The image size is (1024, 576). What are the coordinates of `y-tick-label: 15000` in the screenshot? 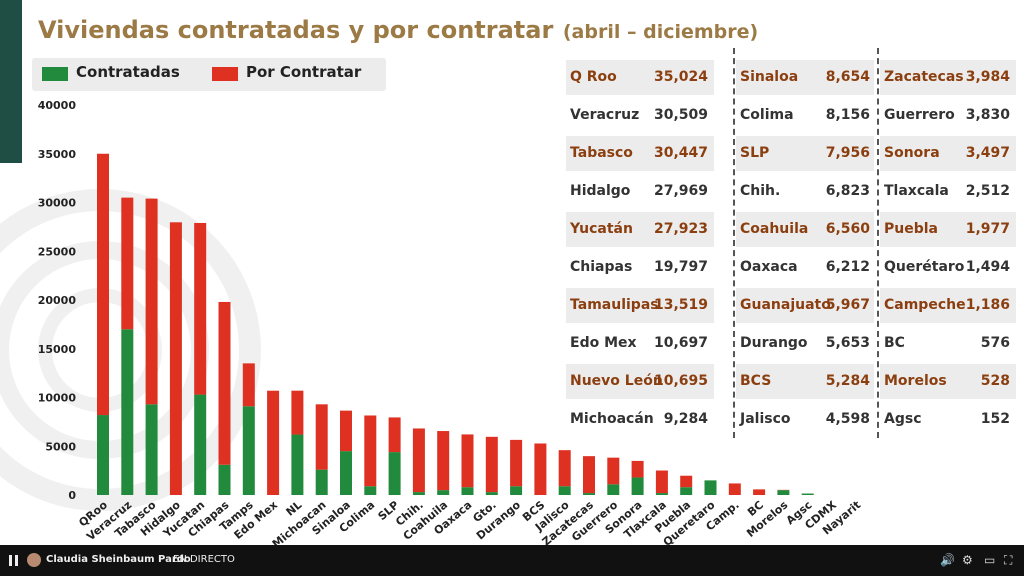 It's located at (57, 349).